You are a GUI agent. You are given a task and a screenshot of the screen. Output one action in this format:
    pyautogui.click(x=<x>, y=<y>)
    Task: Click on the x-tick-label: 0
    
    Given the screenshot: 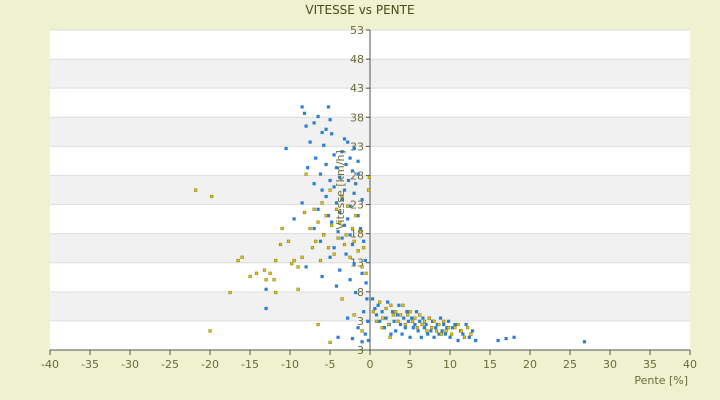 What is the action you would take?
    pyautogui.click(x=370, y=364)
    